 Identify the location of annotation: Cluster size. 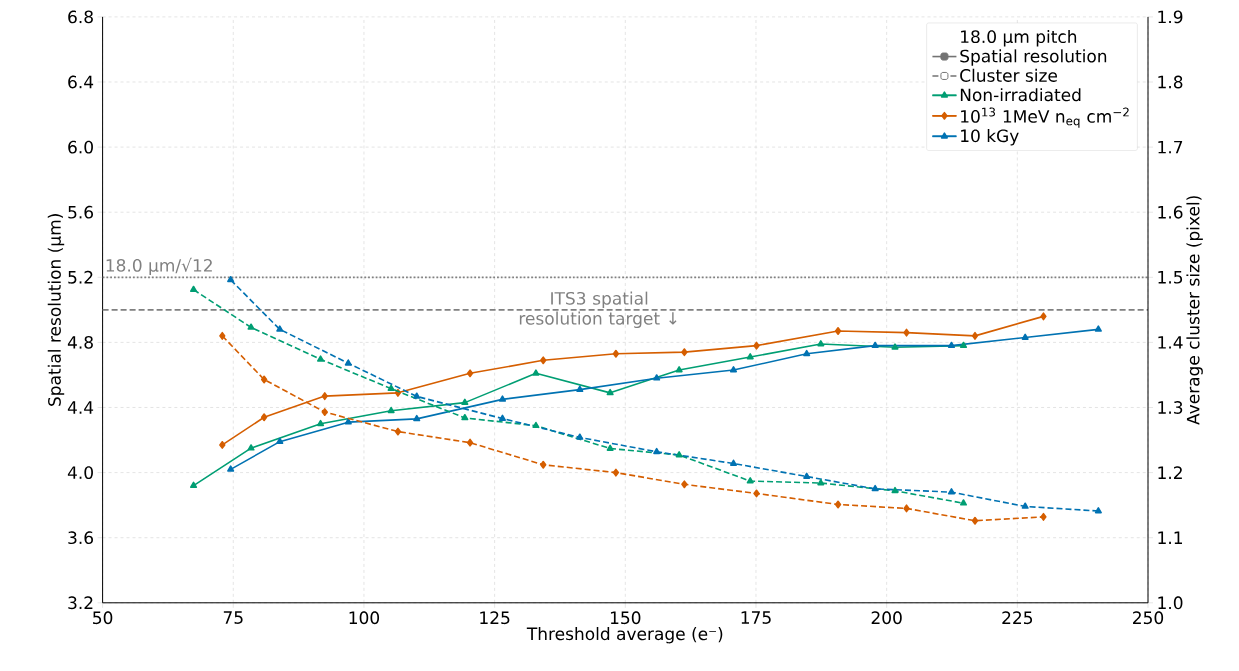
(1008, 75).